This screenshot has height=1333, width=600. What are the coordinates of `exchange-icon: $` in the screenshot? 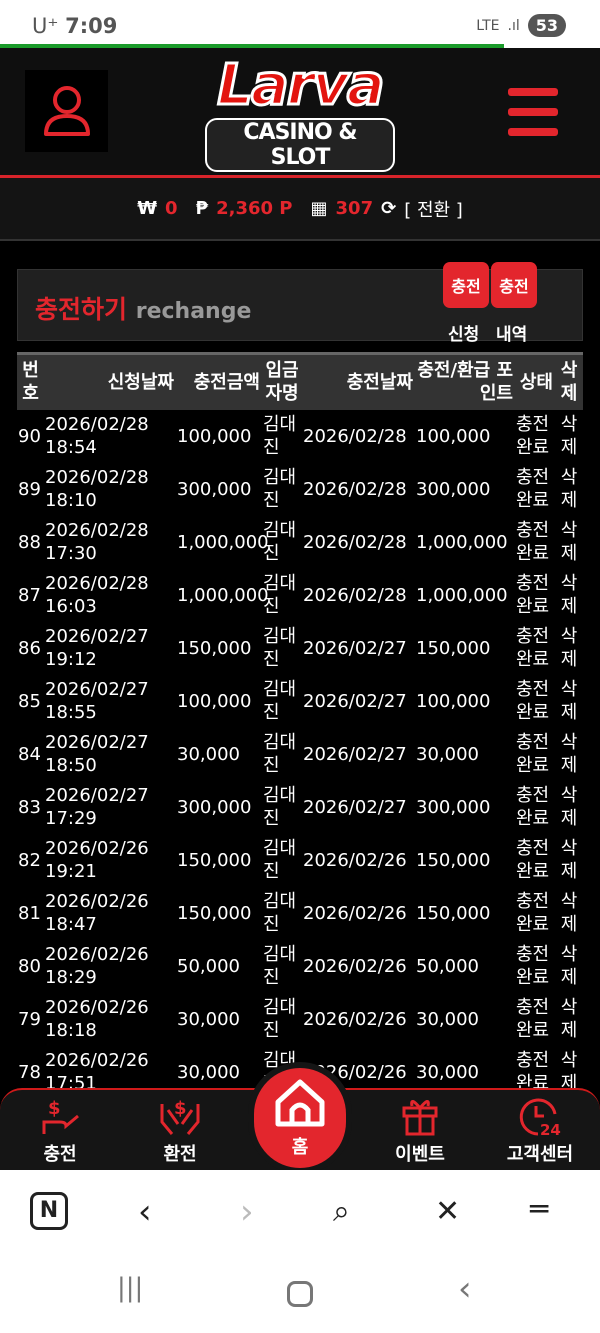 It's located at (180, 1116).